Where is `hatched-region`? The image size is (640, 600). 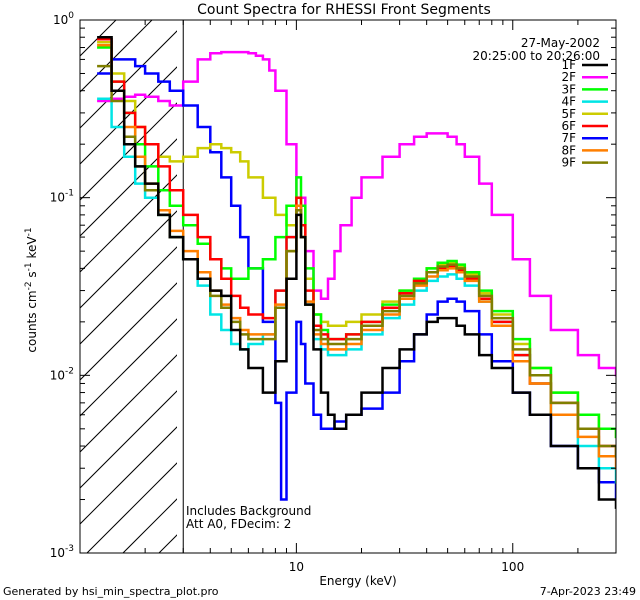 hatched-region is located at coordinates (128, 286).